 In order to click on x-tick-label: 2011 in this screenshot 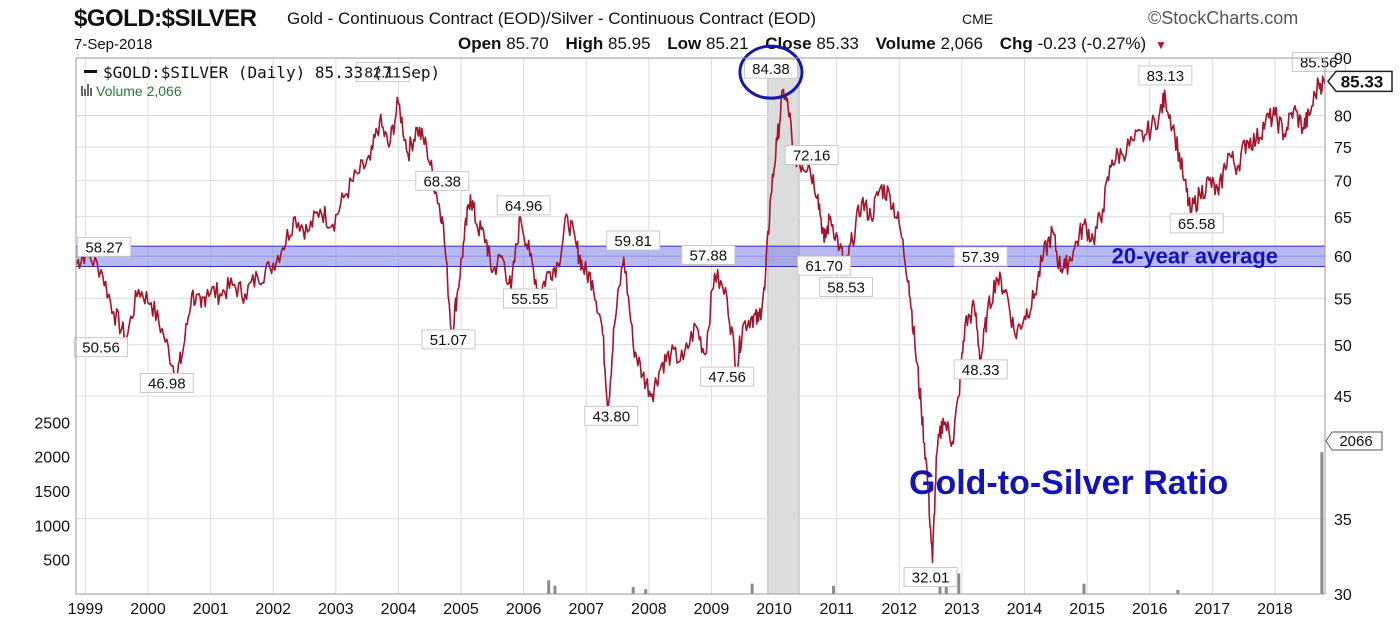, I will do `click(836, 609)`.